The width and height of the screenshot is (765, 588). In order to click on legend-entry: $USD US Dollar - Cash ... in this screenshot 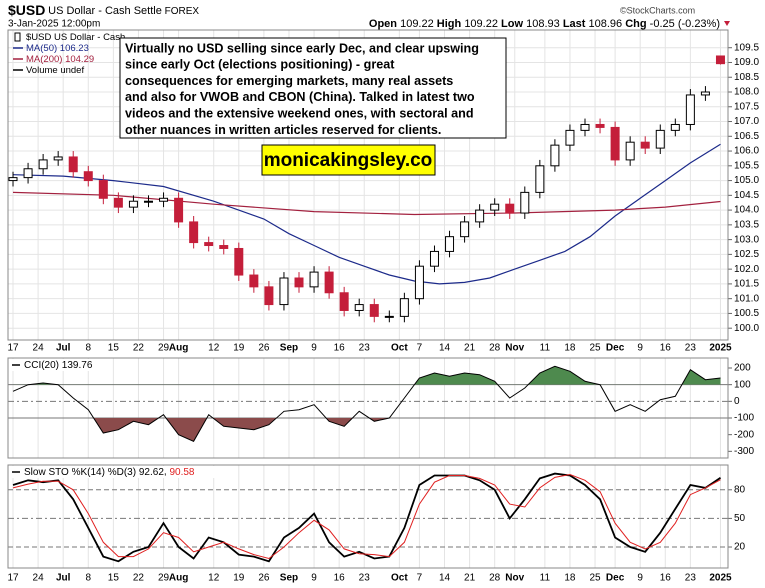, I will do `click(81, 37)`.